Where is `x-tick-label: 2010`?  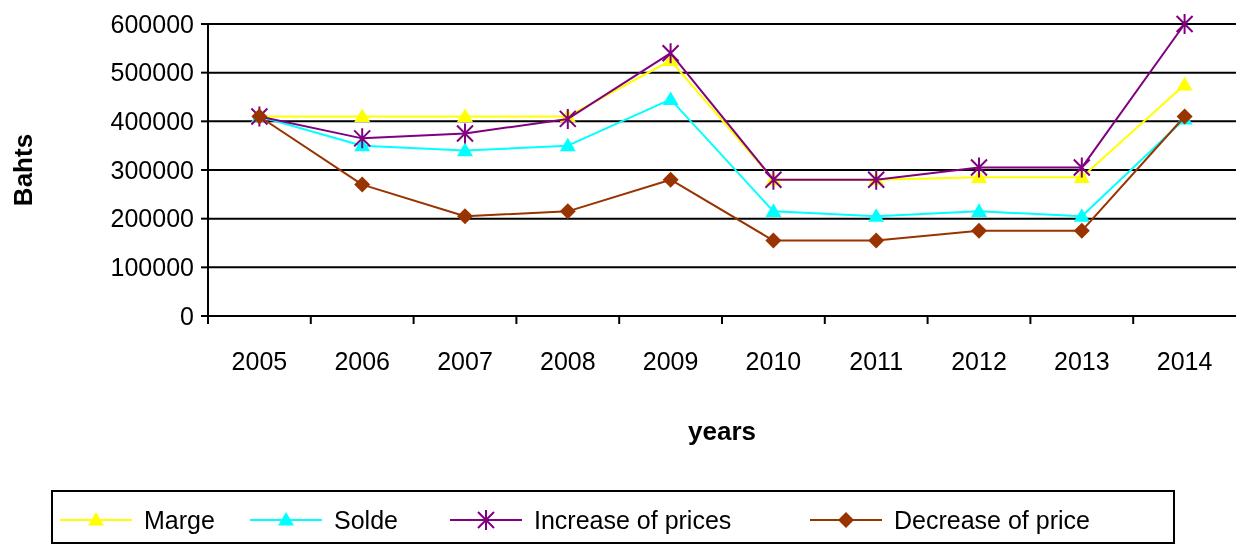 x-tick-label: 2010 is located at coordinates (773, 361).